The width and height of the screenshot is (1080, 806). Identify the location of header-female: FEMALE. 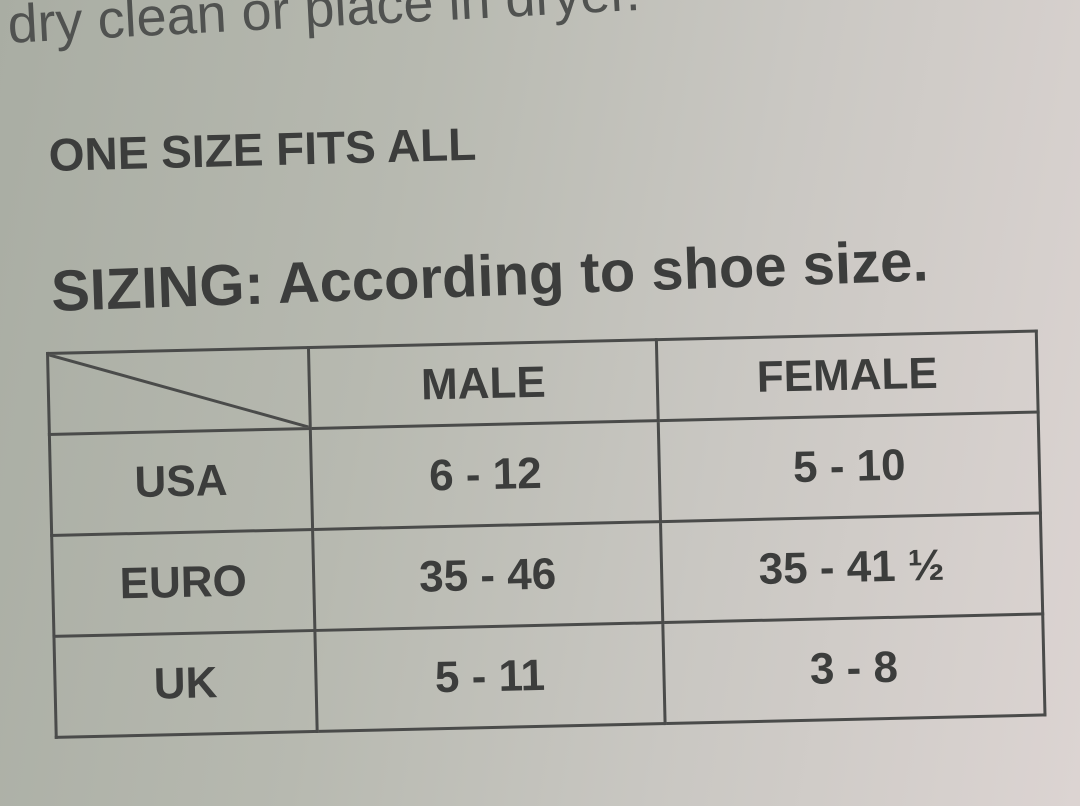
(847, 376).